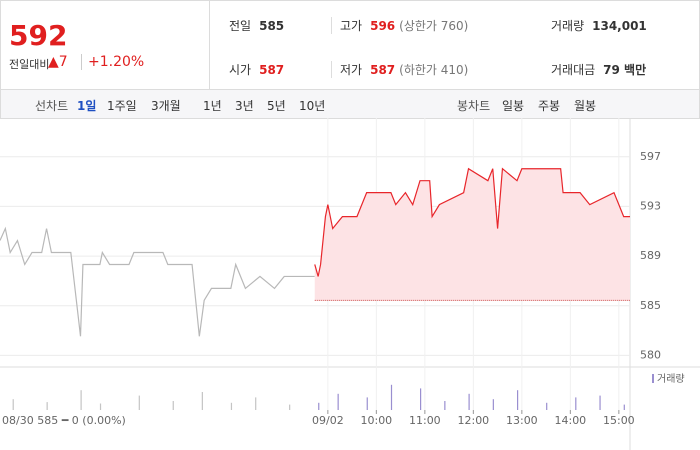 This screenshot has width=700, height=450. I want to click on prev-day-label: 08/30 585 ━ 0 (0.00%), so click(64, 420).